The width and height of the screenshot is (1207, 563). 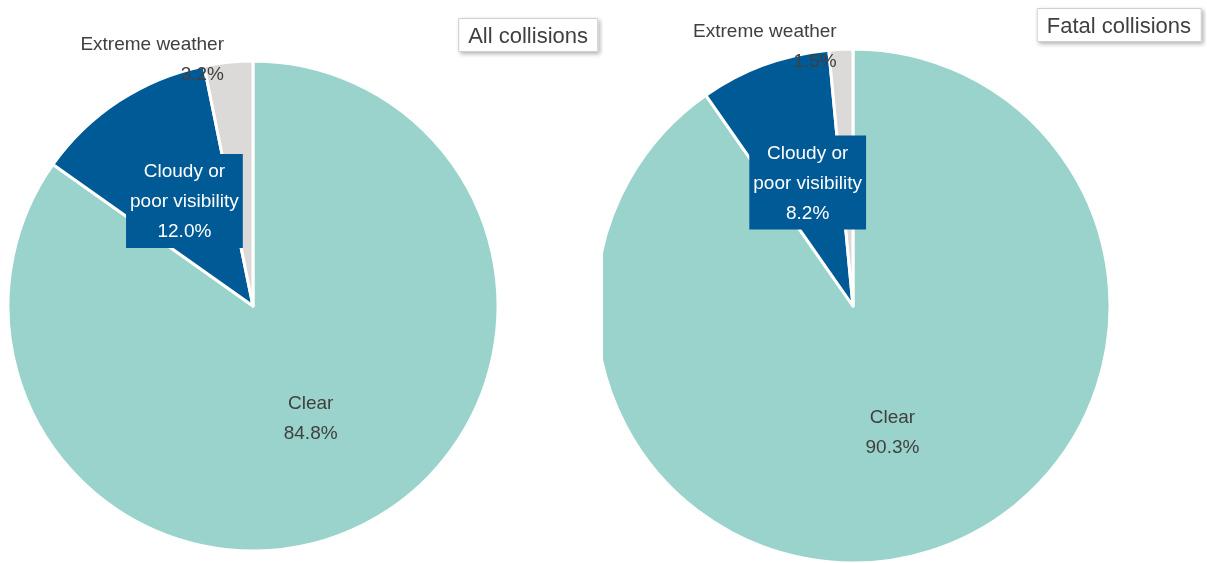 What do you see at coordinates (1118, 25) in the screenshot?
I see `chart-title: Fatal collisions` at bounding box center [1118, 25].